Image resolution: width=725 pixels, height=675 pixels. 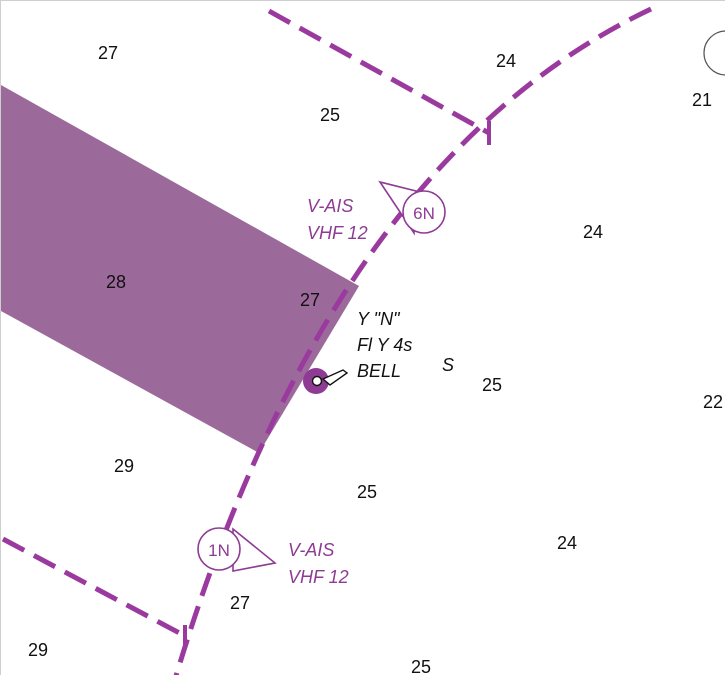 I want to click on buoy-label-line1: Y "N", so click(x=379, y=319).